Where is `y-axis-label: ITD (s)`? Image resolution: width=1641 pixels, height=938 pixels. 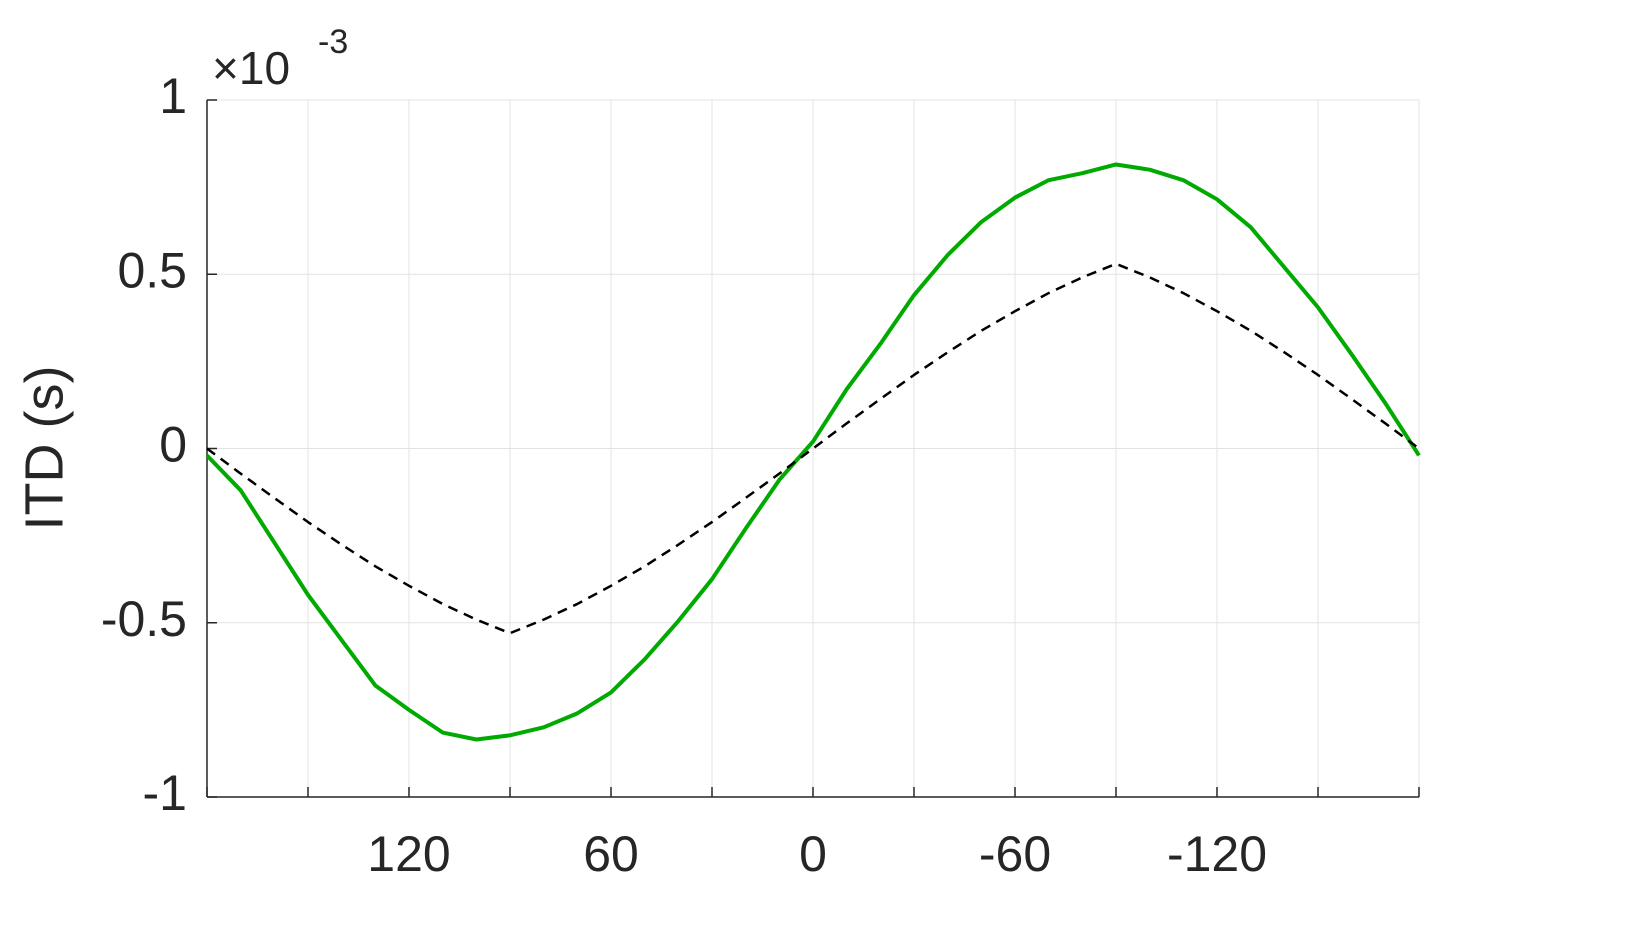
y-axis-label: ITD (s) is located at coordinates (44, 448).